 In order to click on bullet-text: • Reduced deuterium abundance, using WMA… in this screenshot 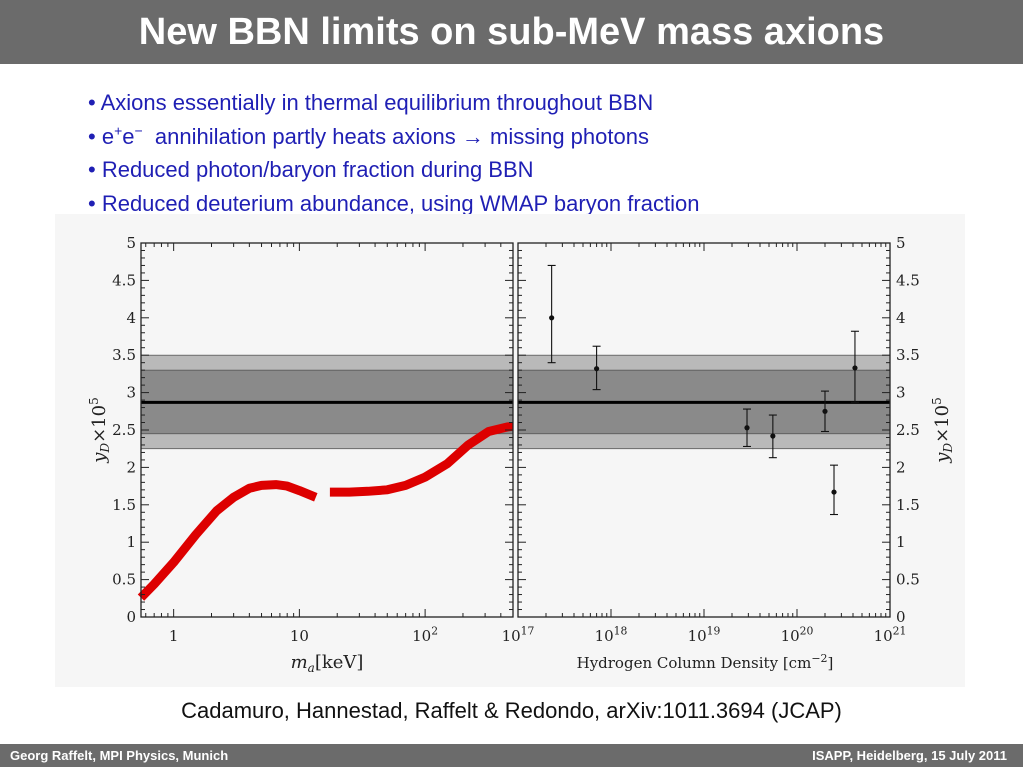, I will do `click(394, 203)`.